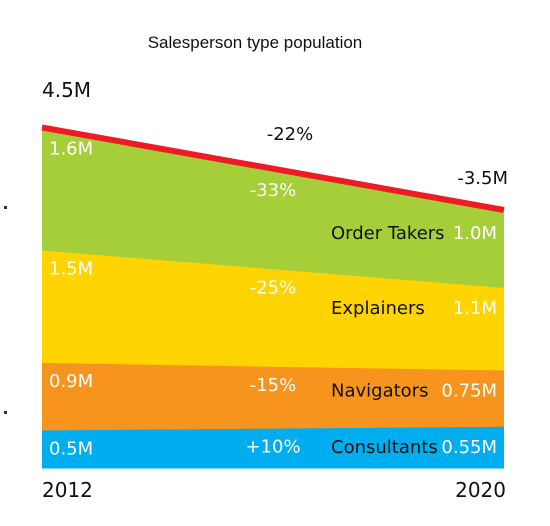 This screenshot has width=550, height=526. What do you see at coordinates (273, 190) in the screenshot?
I see `order-takers-change-label: -33%` at bounding box center [273, 190].